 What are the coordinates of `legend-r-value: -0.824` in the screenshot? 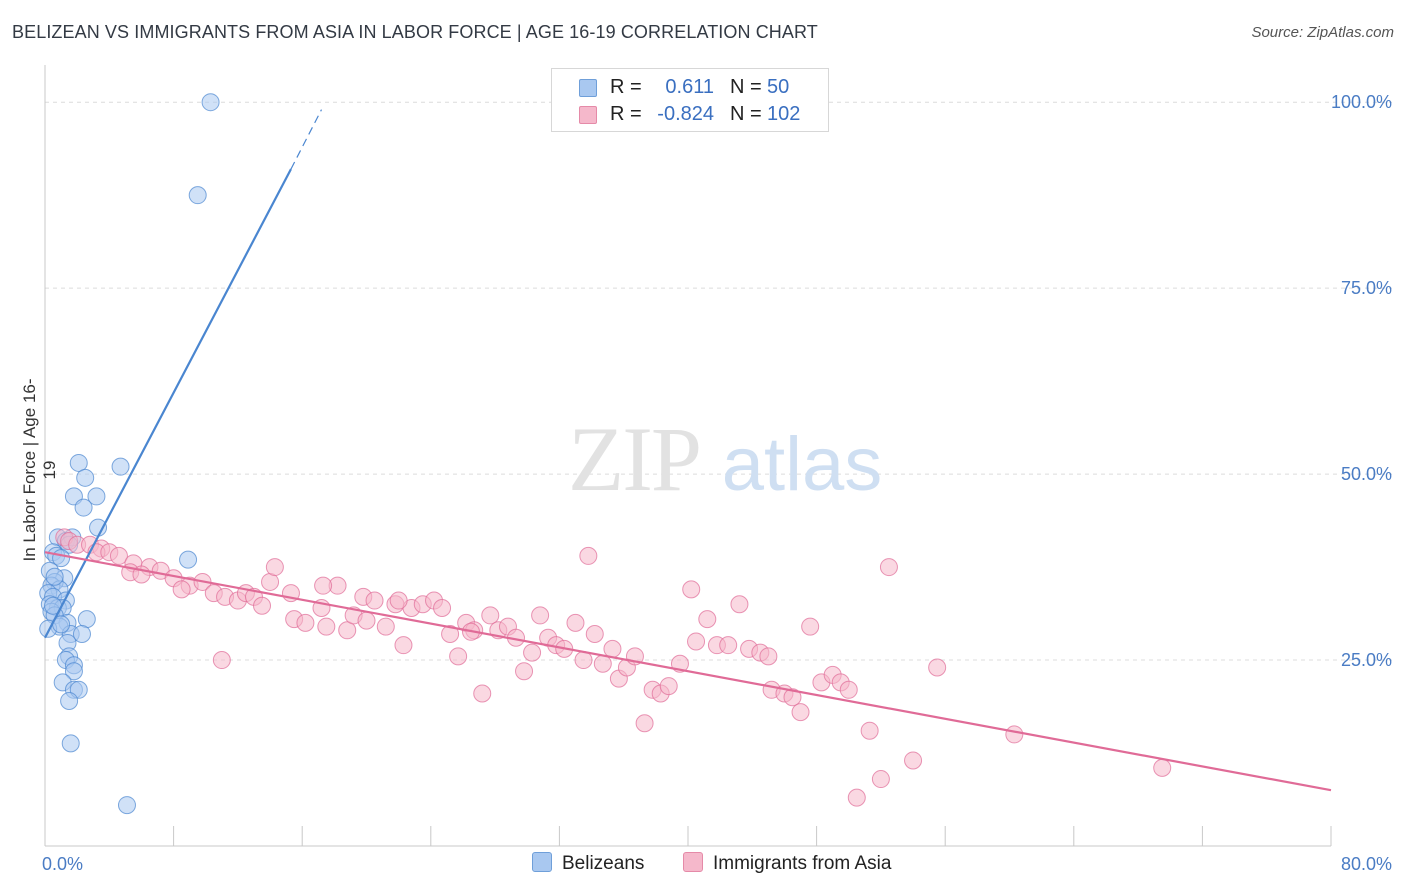 It's located at (685, 114).